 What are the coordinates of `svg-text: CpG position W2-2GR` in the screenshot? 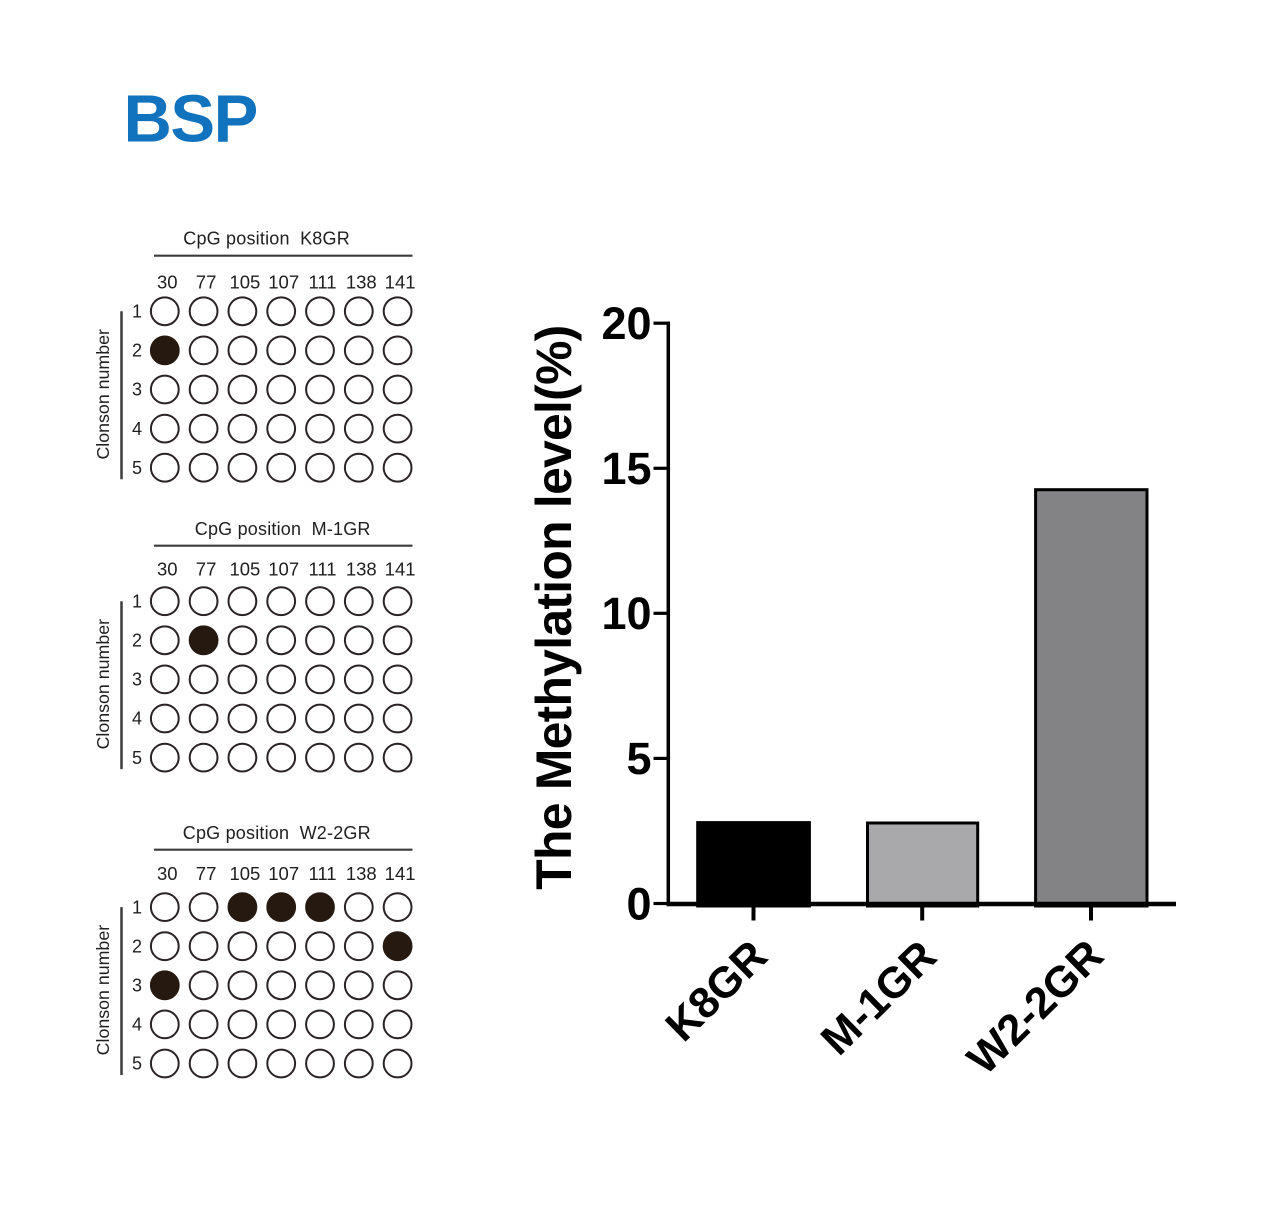 It's located at (277, 833).